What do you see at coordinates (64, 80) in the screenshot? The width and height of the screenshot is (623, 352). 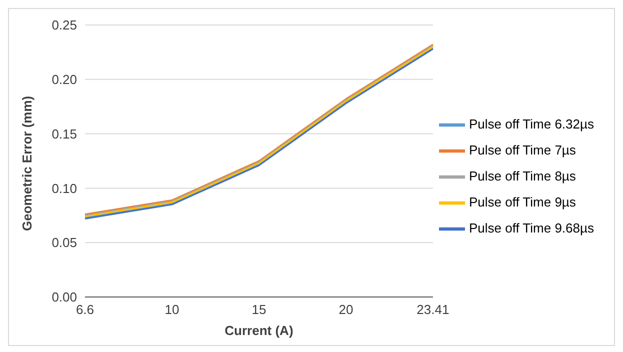 I see `y-tick-label: 0.20` at bounding box center [64, 80].